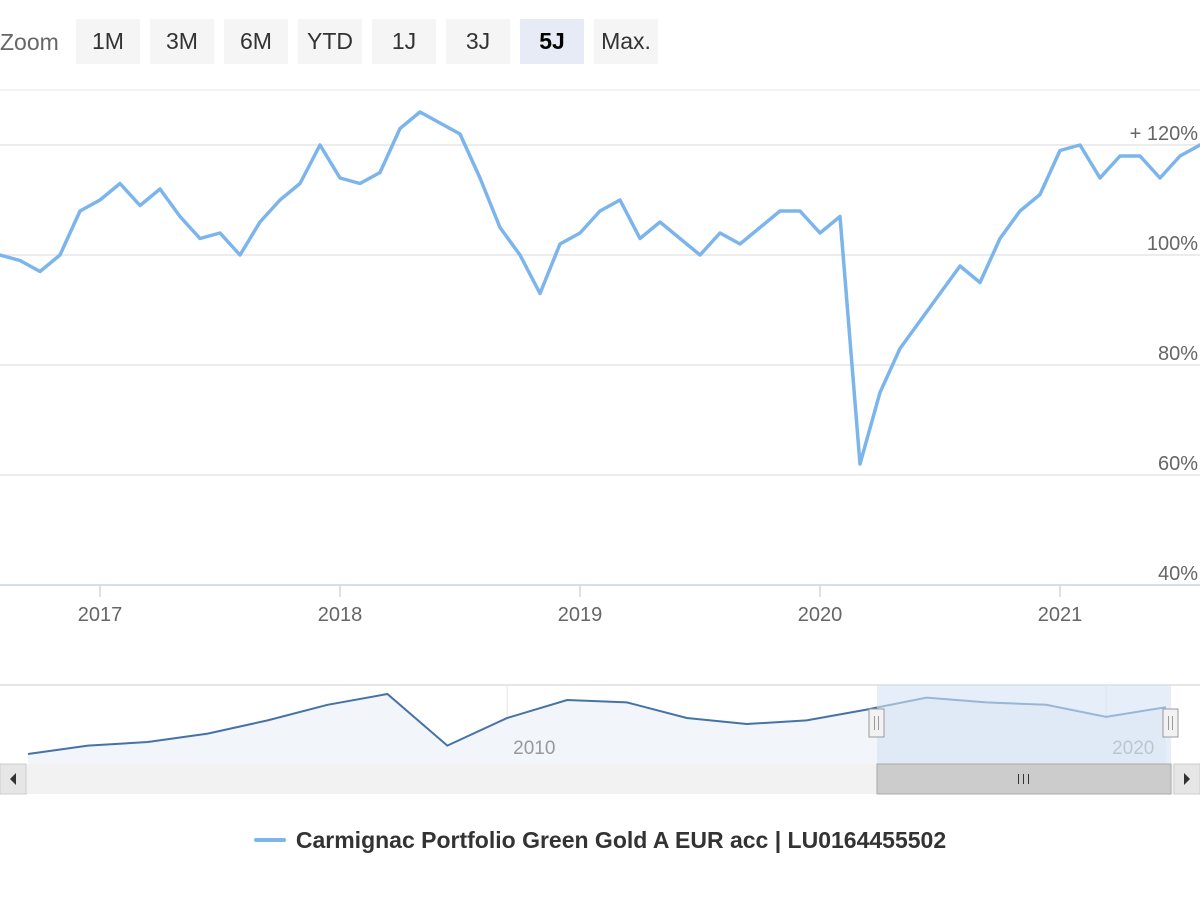 The image size is (1200, 898). I want to click on zoom-1j-button: 1J, so click(404, 41).